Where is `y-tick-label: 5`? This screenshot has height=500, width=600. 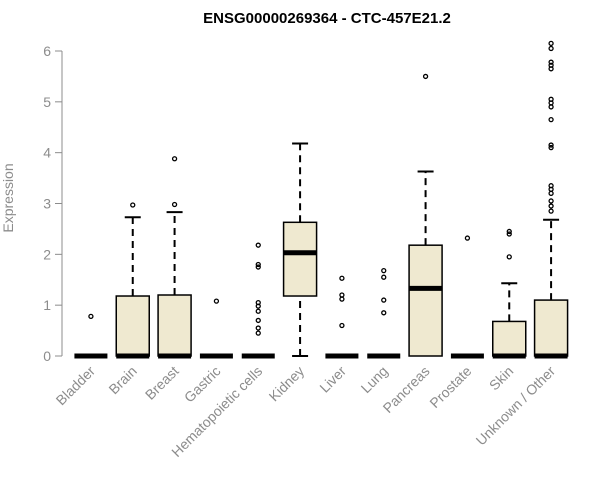
y-tick-label: 5 is located at coordinates (47, 102).